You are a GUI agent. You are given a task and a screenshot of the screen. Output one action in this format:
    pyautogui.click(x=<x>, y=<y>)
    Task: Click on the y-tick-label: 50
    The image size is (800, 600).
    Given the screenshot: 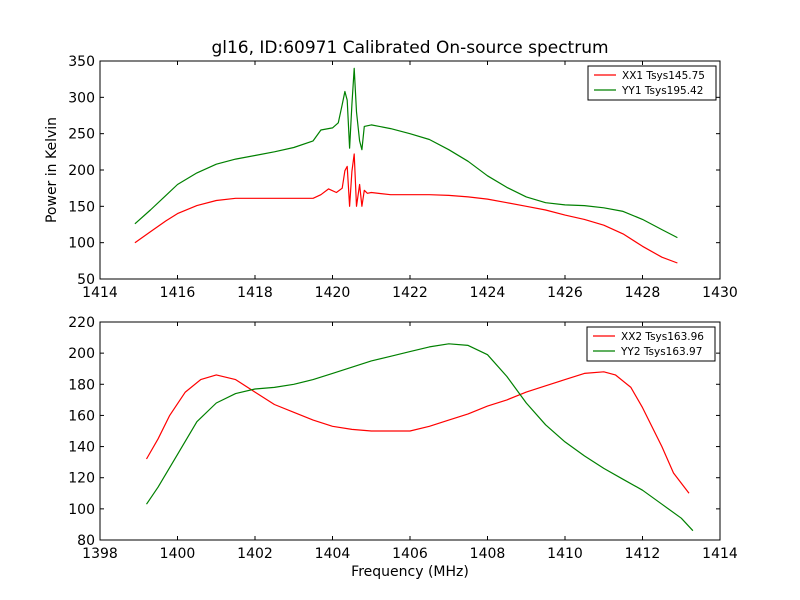 What is the action you would take?
    pyautogui.click(x=86, y=280)
    